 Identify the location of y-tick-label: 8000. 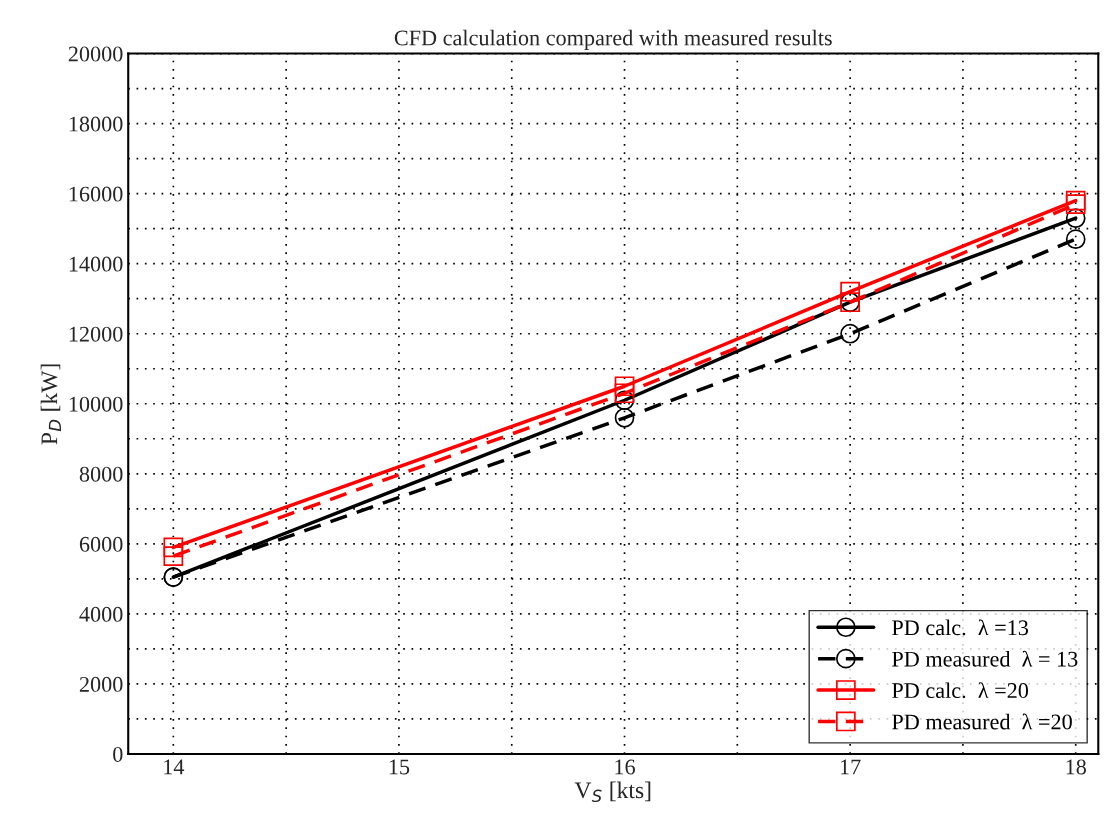
(101, 474).